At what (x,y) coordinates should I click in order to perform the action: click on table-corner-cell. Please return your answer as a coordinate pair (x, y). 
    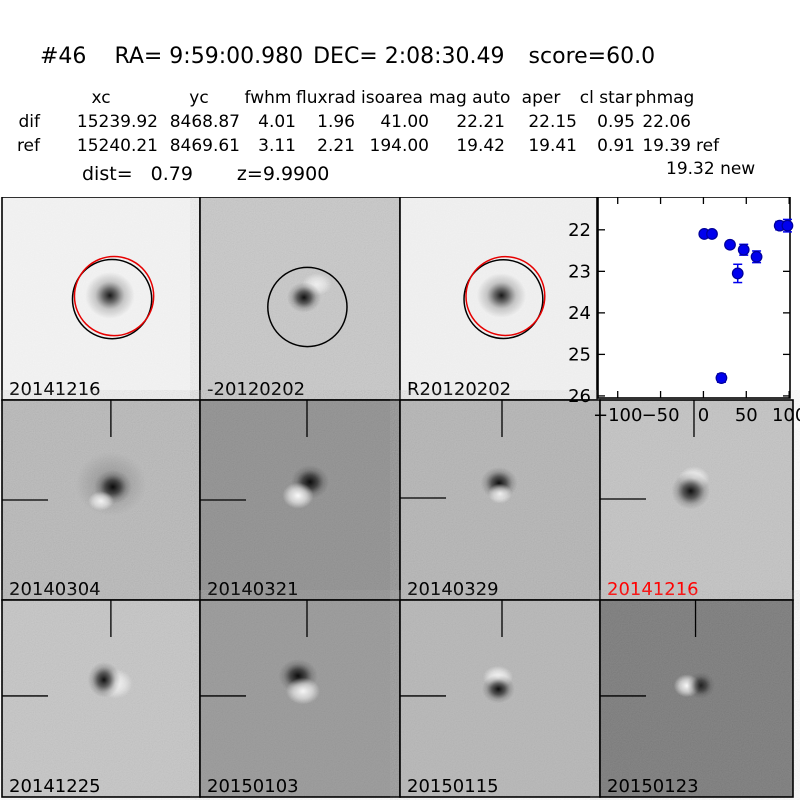
    Looking at the image, I should click on (22, 98).